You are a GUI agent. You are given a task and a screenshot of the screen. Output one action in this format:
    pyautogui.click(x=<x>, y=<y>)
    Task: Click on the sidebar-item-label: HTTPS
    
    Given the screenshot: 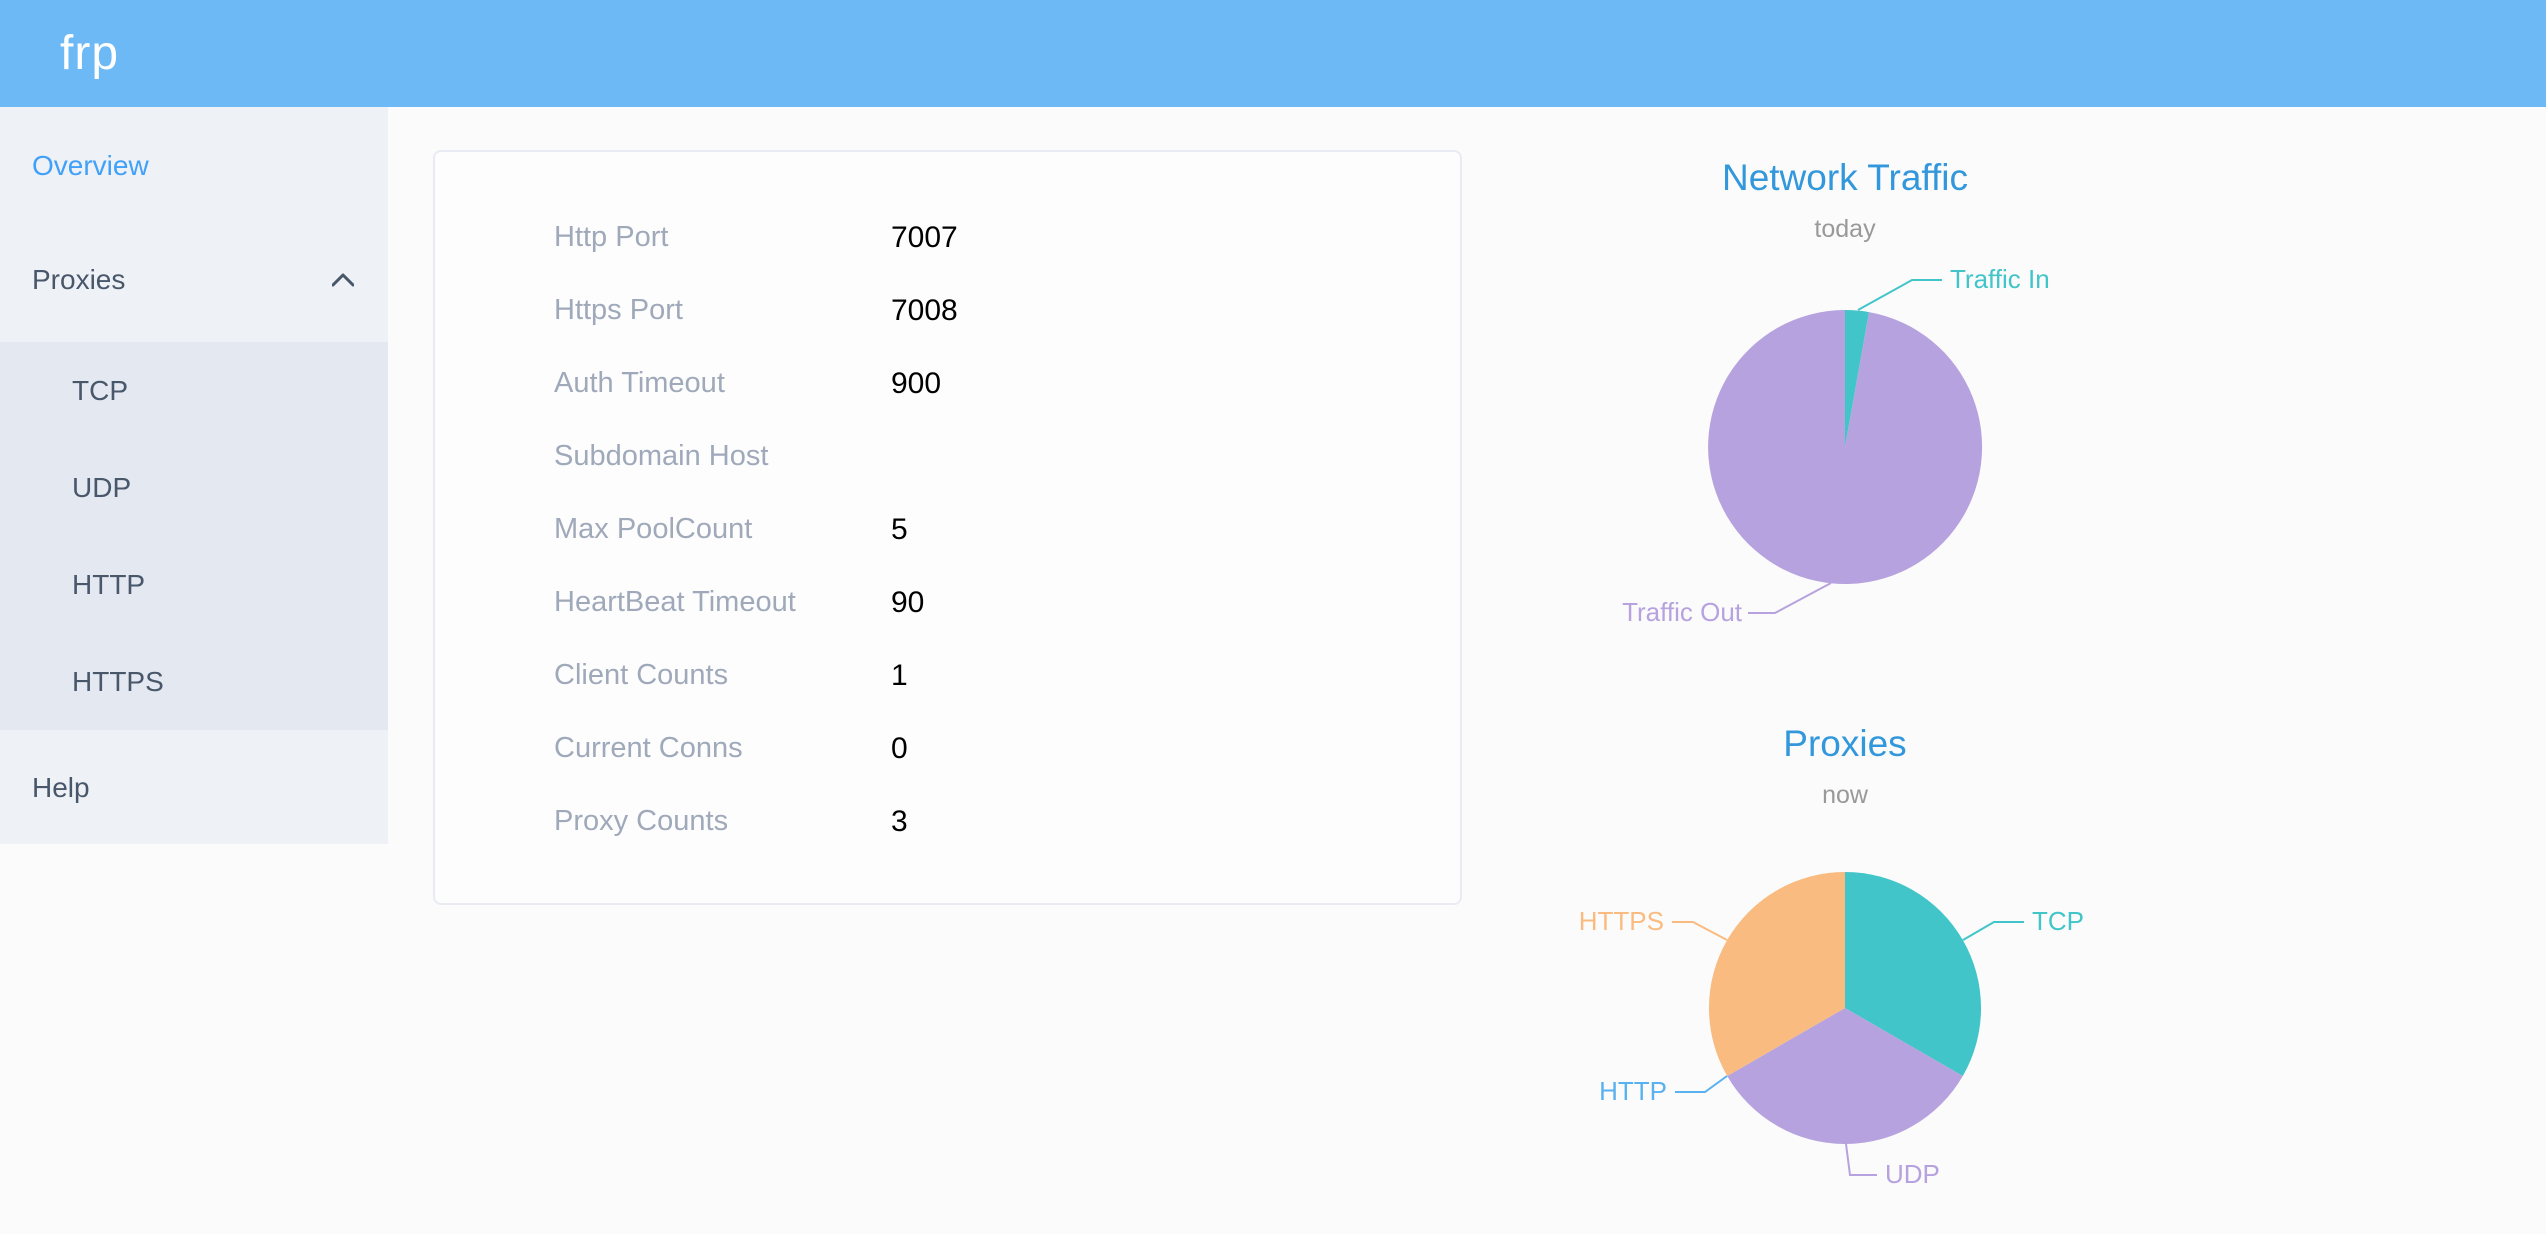 What is the action you would take?
    pyautogui.click(x=118, y=681)
    